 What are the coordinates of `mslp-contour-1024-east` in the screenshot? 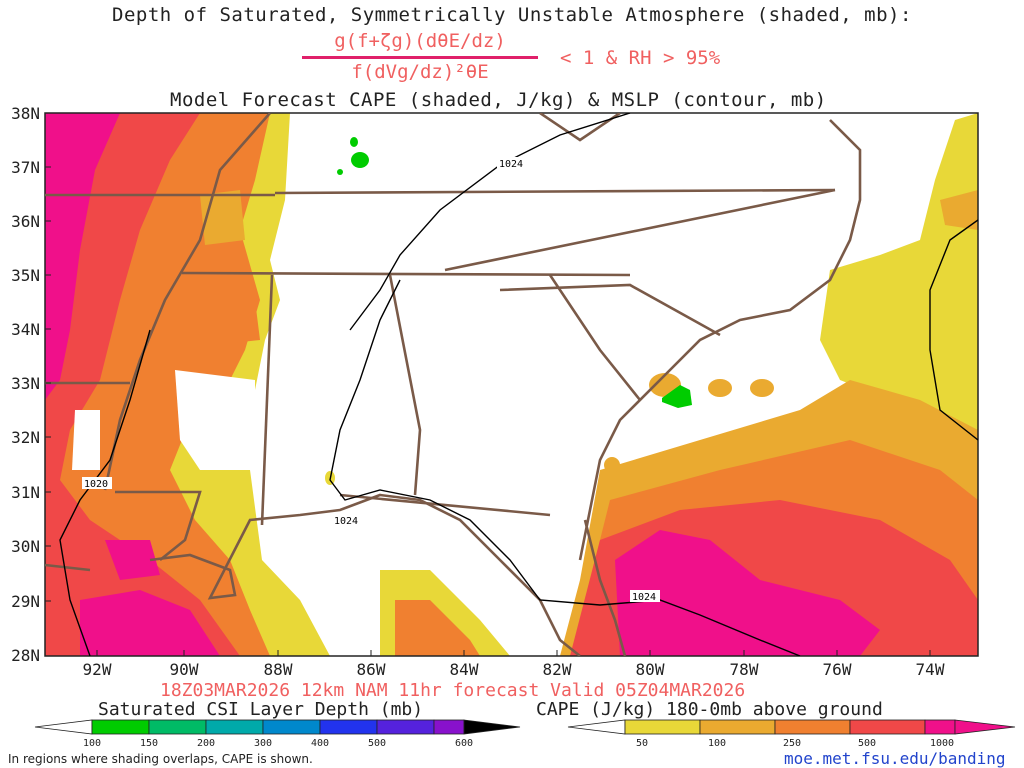 It's located at (953, 330).